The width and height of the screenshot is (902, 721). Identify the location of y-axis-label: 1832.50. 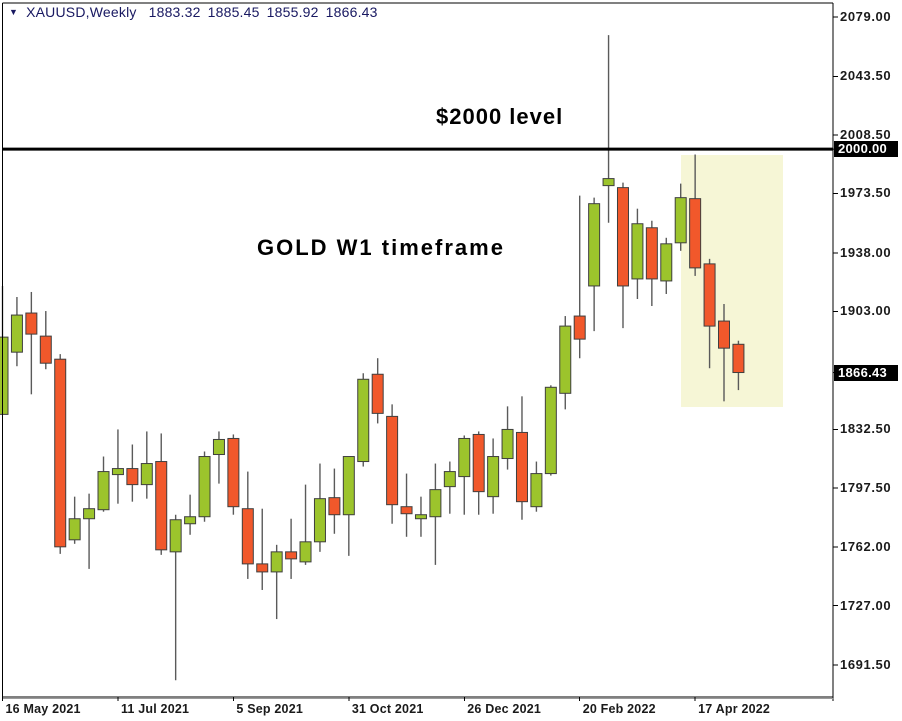
(866, 429).